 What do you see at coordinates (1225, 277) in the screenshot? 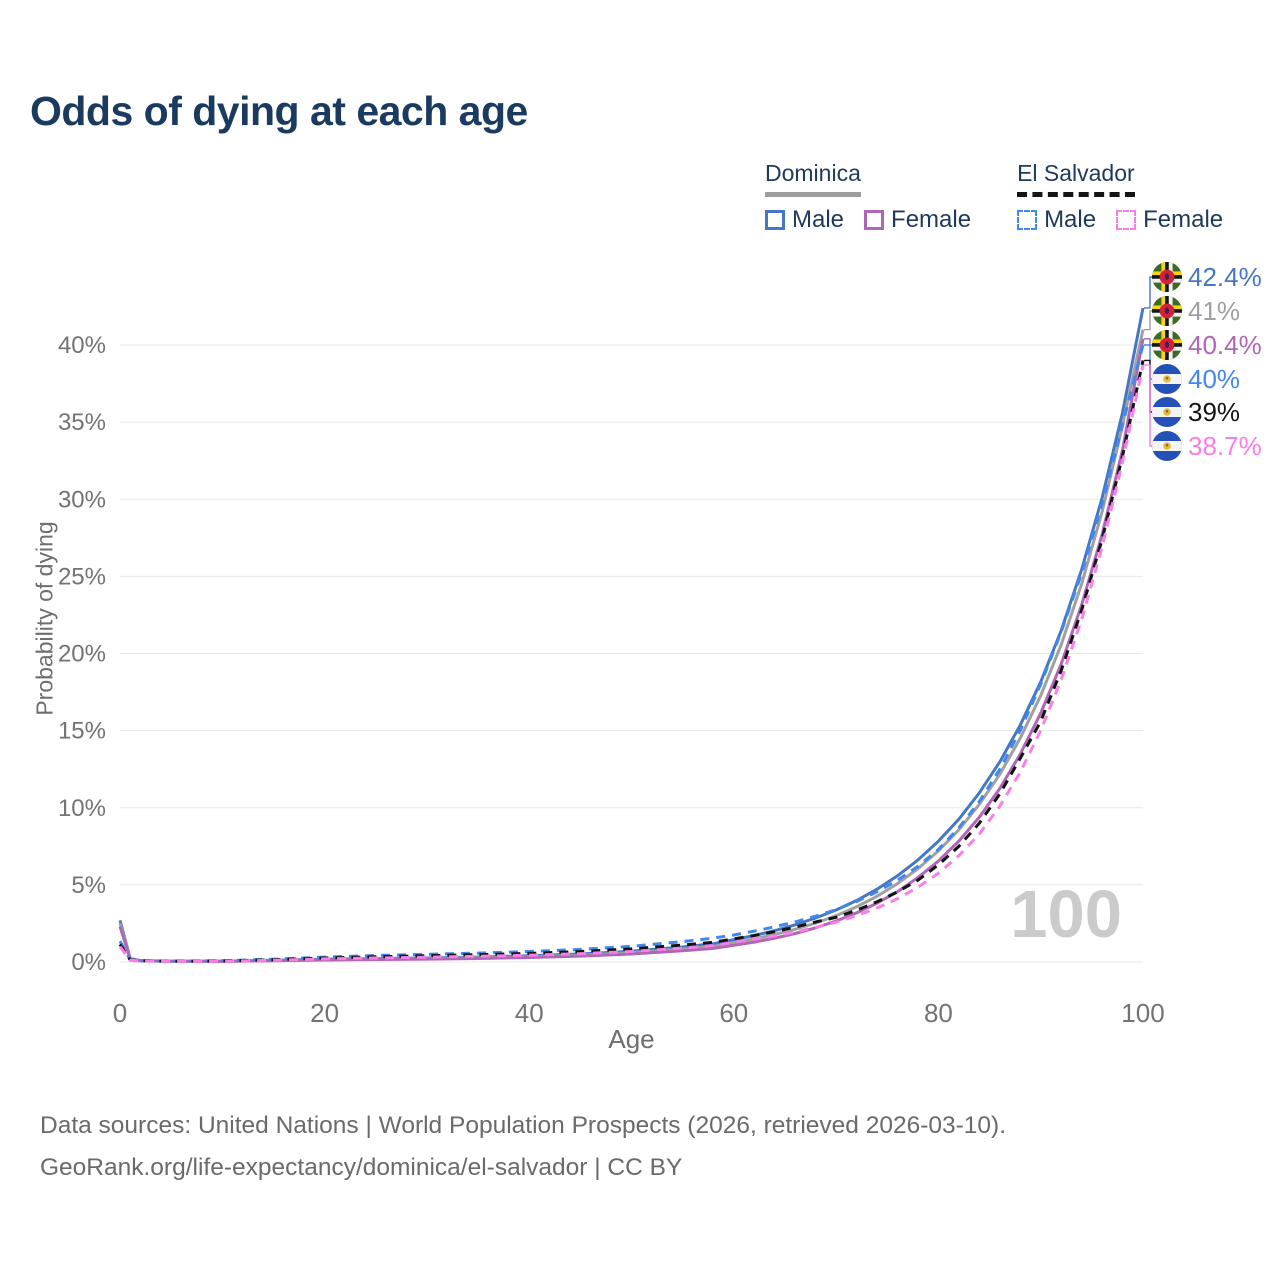
I see `end-value-label: 42.4%` at bounding box center [1225, 277].